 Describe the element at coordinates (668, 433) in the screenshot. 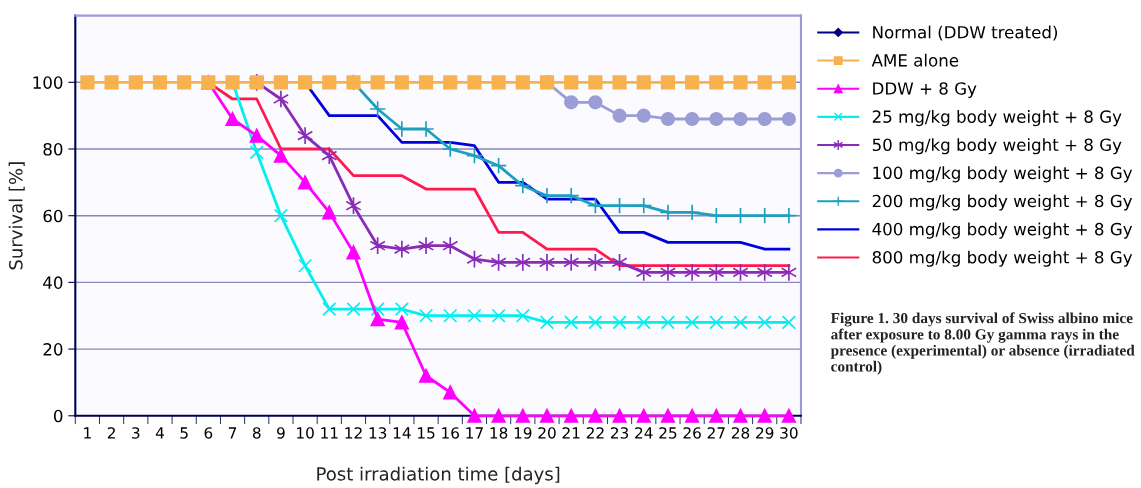

I see `x-tick-label: 25` at that location.